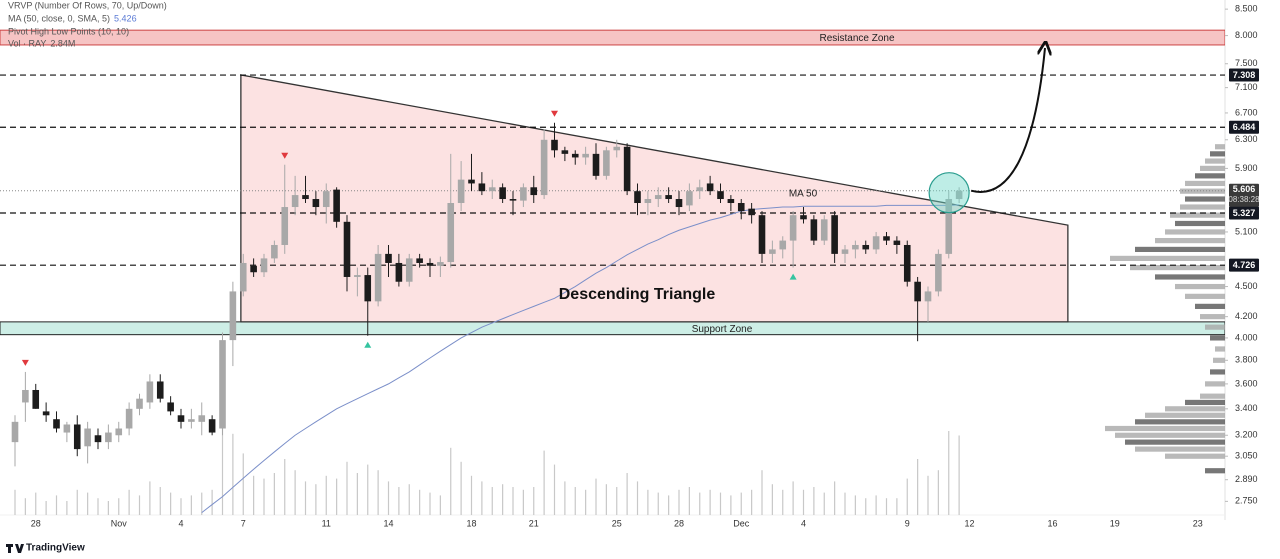 The width and height of the screenshot is (1280, 559). I want to click on level-label-box, so click(1244, 75).